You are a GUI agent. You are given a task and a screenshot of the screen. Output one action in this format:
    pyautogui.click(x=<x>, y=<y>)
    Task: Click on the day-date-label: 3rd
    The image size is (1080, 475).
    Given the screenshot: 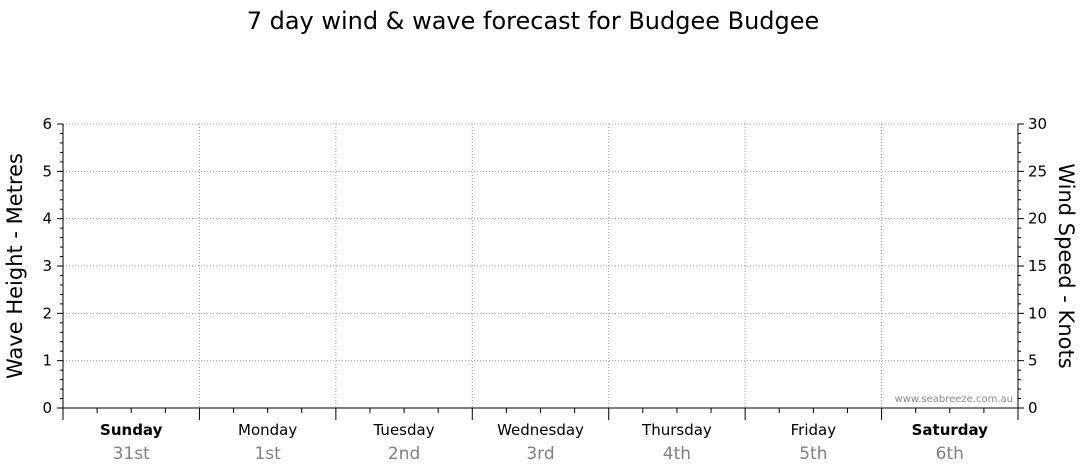 What is the action you would take?
    pyautogui.click(x=540, y=454)
    